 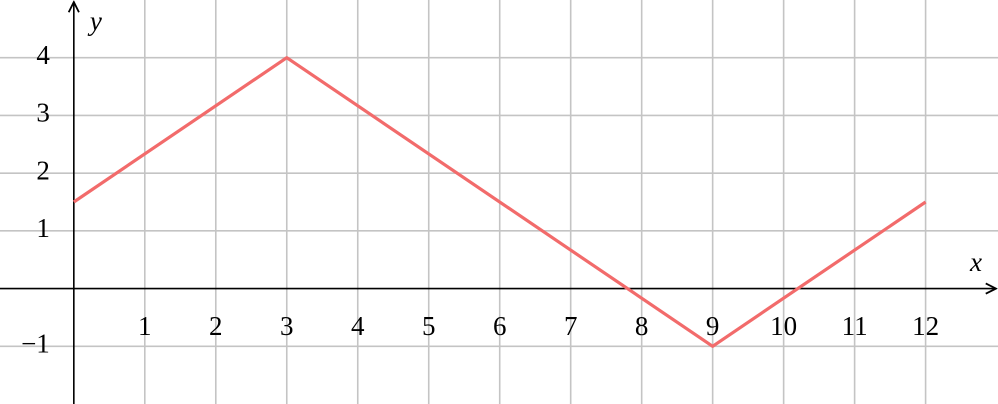 What do you see at coordinates (571, 326) in the screenshot?
I see `x-tick-label: 7` at bounding box center [571, 326].